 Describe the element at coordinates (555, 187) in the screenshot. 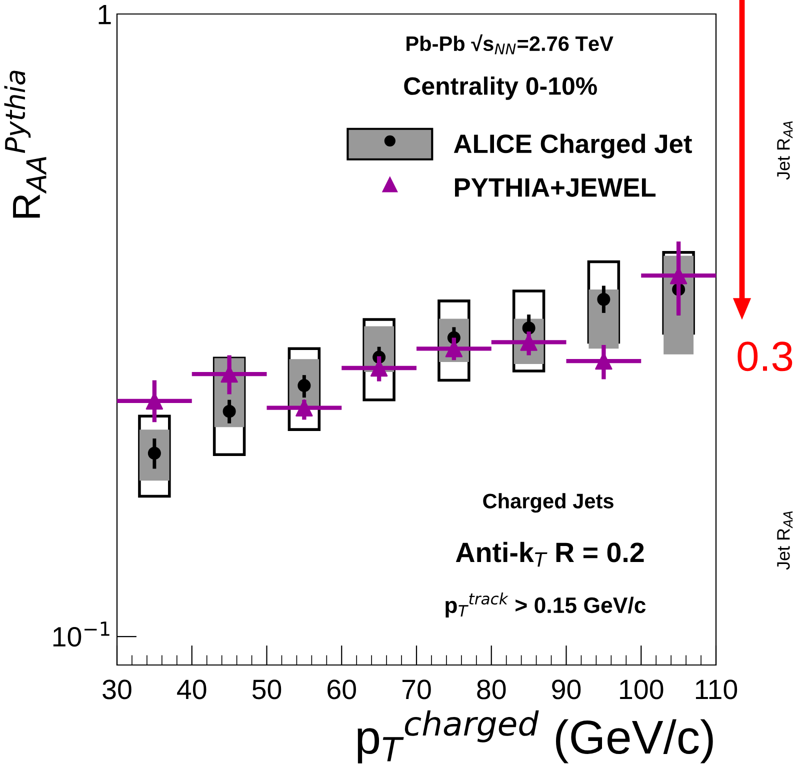

I see `legend-label: PYTHIA+JEWEL` at that location.